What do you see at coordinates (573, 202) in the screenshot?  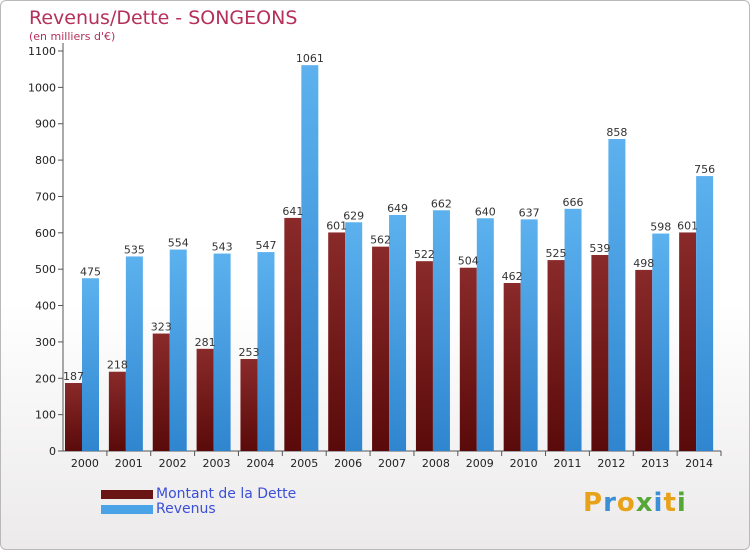 I see `revenue-value-label: 666` at bounding box center [573, 202].